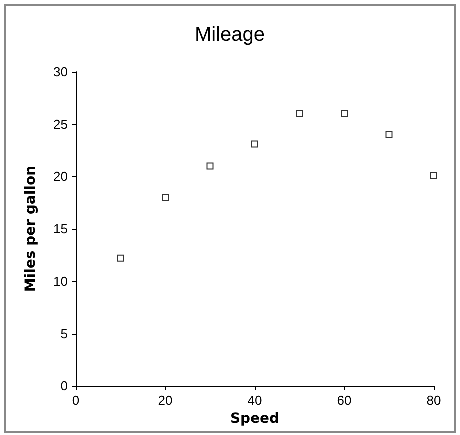 This screenshot has width=460, height=435. I want to click on y-tick-label: 5, so click(64, 334).